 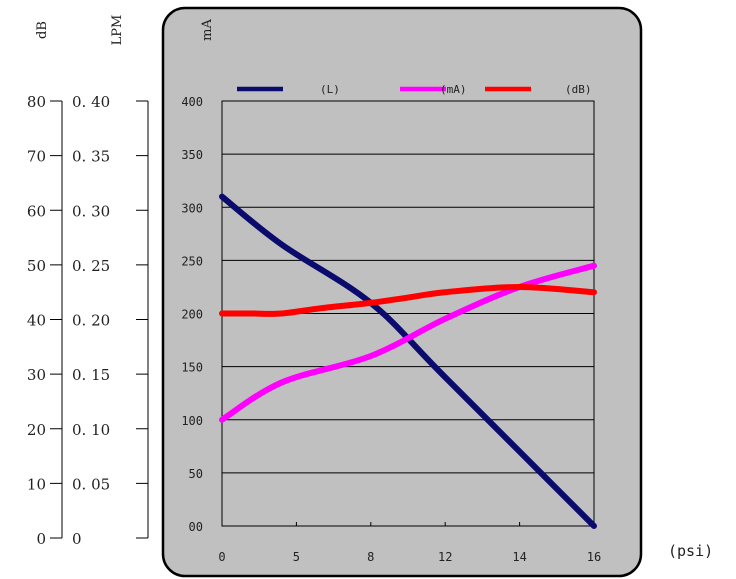 What do you see at coordinates (192, 102) in the screenshot?
I see `ma-tick-label: 400` at bounding box center [192, 102].